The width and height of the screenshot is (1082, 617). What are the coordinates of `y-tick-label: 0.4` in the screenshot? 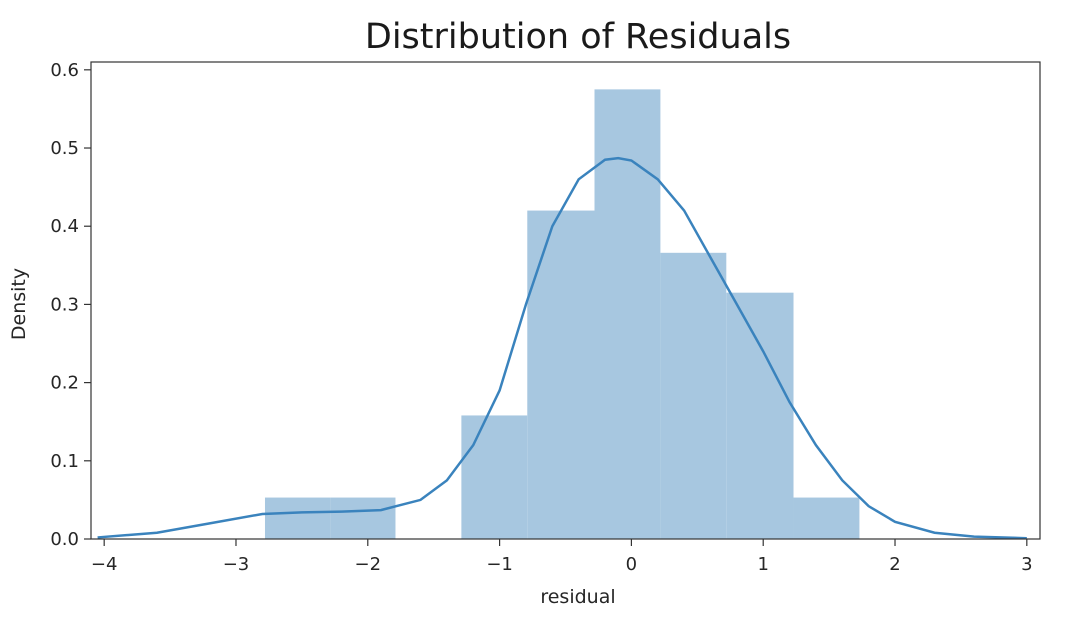 It's located at (64, 226).